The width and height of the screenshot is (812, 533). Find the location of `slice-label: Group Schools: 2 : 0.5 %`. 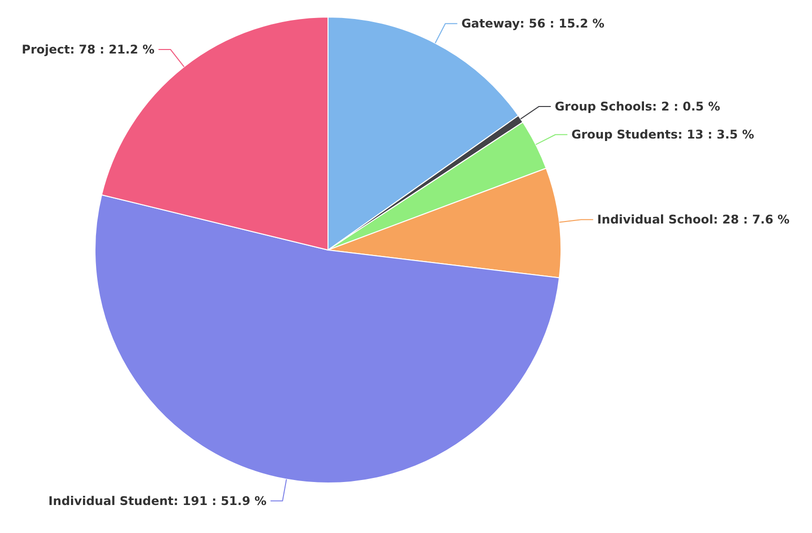

slice-label: Group Schools: 2 : 0.5 % is located at coordinates (637, 107).